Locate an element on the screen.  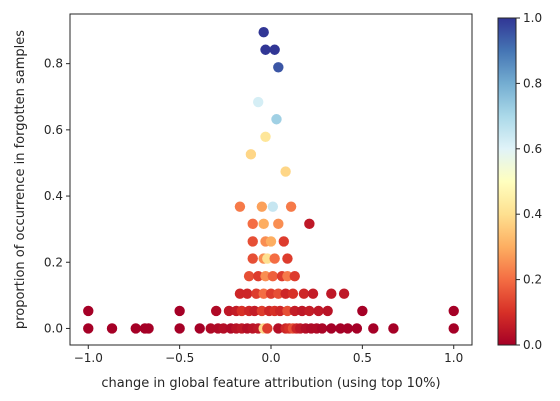
y-tick-label: 0.2 is located at coordinates (53, 262).